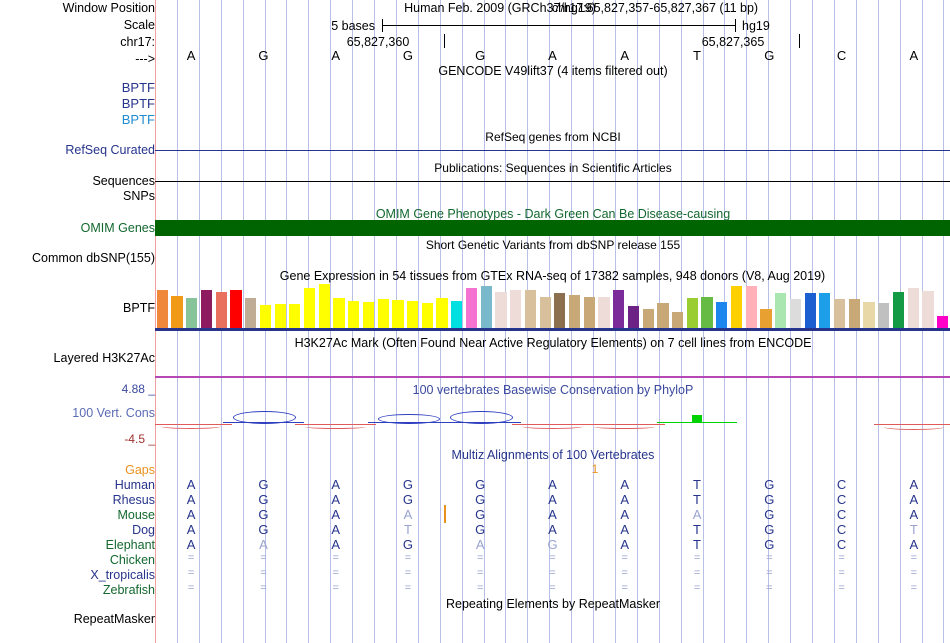 This screenshot has height=643, width=950. What do you see at coordinates (117, 228) in the screenshot?
I see `label-omim-genes: OMIM Genes` at bounding box center [117, 228].